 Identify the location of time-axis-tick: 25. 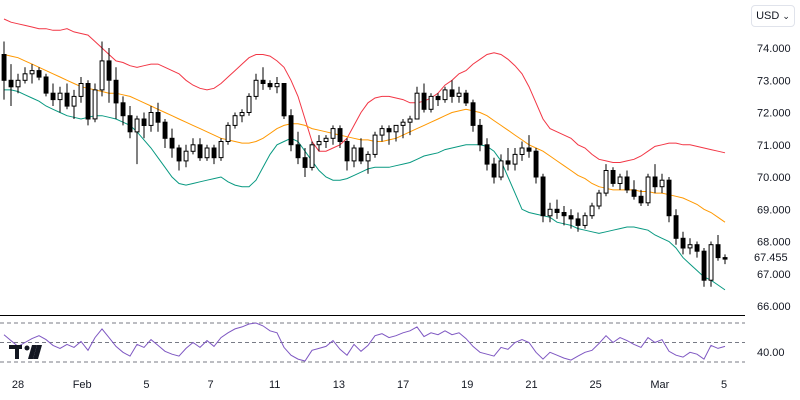
(595, 385).